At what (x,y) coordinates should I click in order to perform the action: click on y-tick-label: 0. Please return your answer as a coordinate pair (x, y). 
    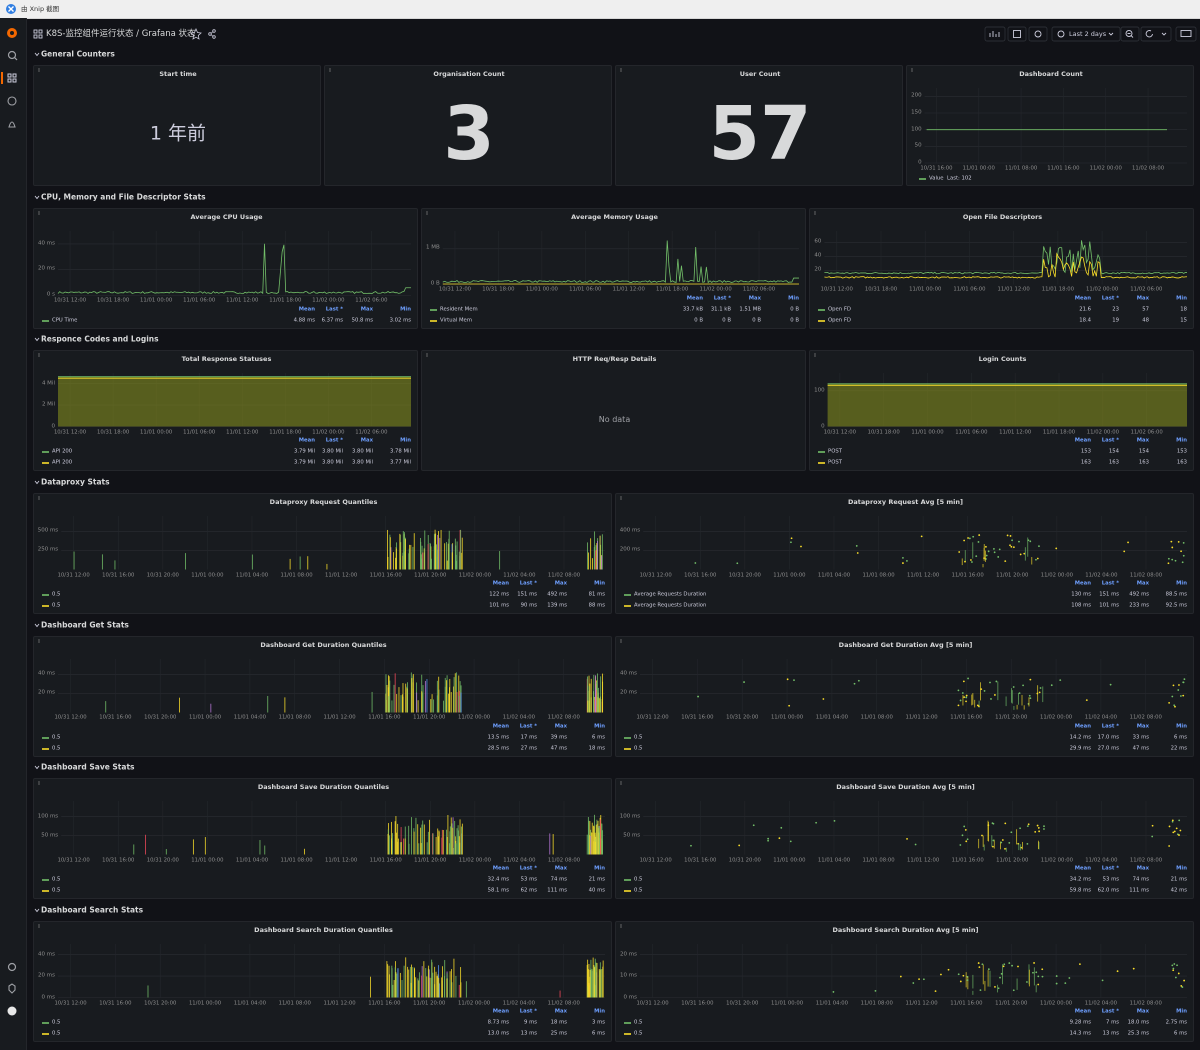
    Looking at the image, I should click on (920, 162).